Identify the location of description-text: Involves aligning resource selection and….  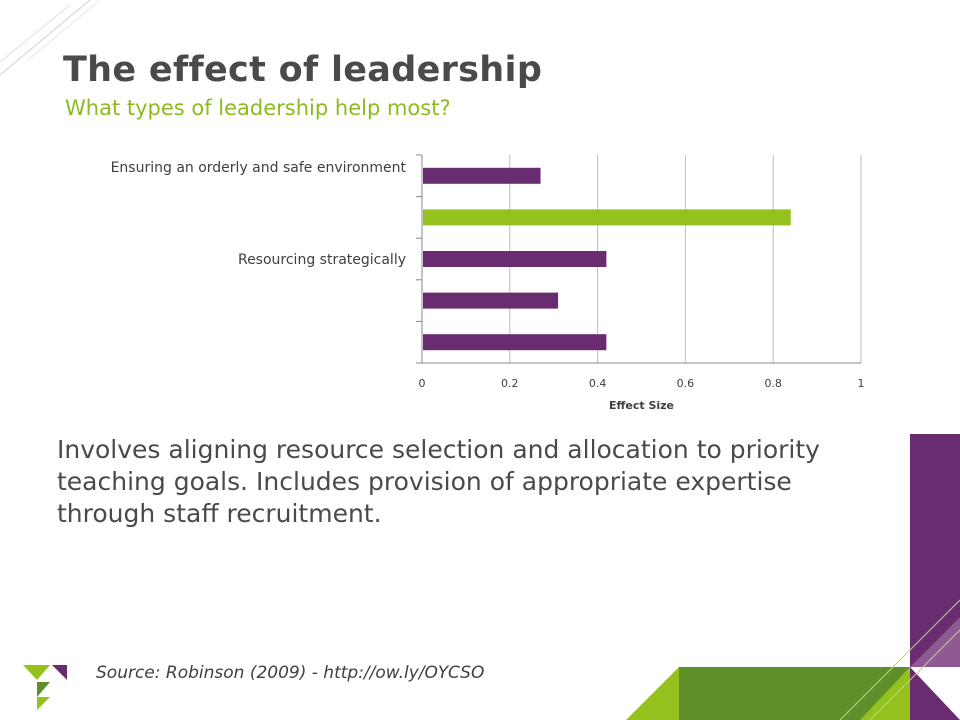
(438, 481).